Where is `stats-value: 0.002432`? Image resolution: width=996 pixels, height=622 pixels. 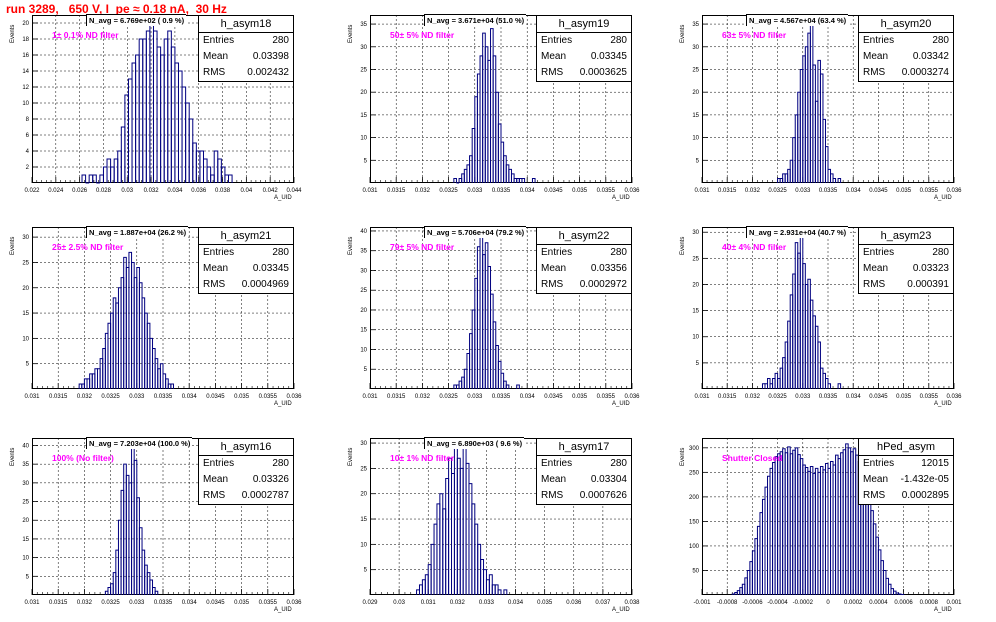 stats-value: 0.002432 is located at coordinates (268, 72).